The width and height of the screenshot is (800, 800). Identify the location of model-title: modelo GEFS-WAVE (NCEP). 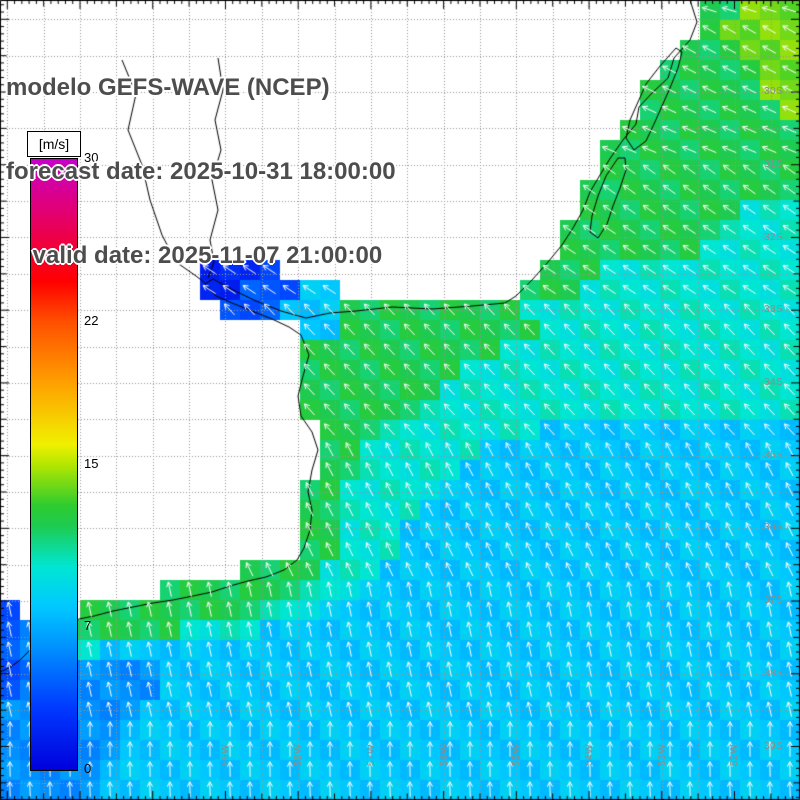
(168, 87).